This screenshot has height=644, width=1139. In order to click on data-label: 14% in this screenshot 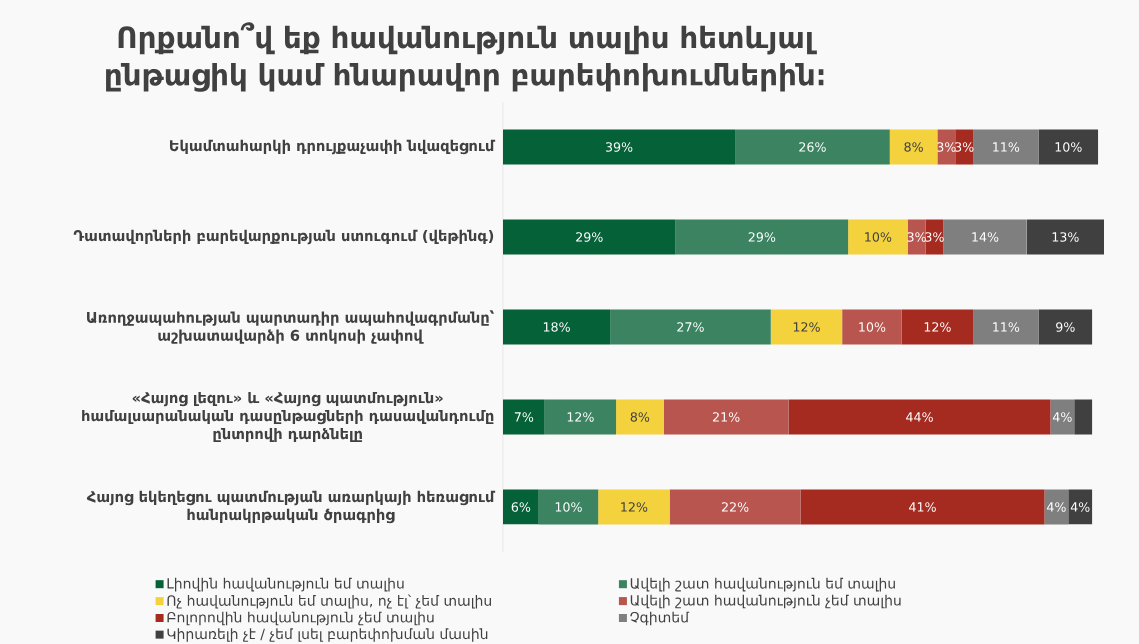, I will do `click(985, 237)`.